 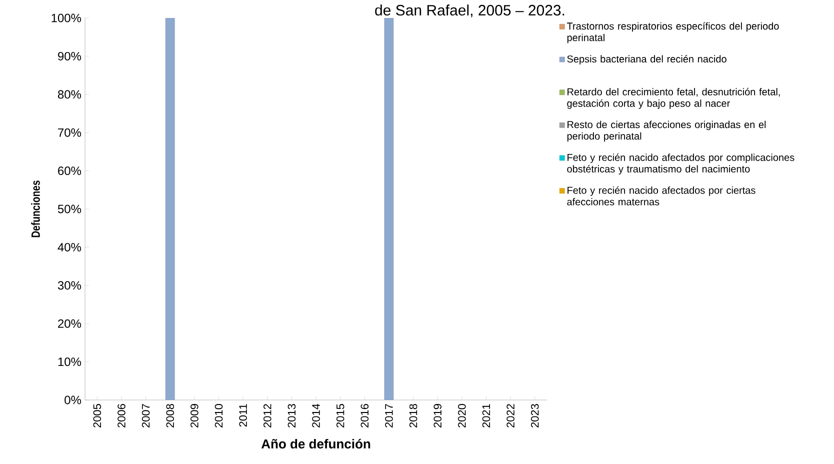 What do you see at coordinates (70, 171) in the screenshot?
I see `y-tick-label: 60%` at bounding box center [70, 171].